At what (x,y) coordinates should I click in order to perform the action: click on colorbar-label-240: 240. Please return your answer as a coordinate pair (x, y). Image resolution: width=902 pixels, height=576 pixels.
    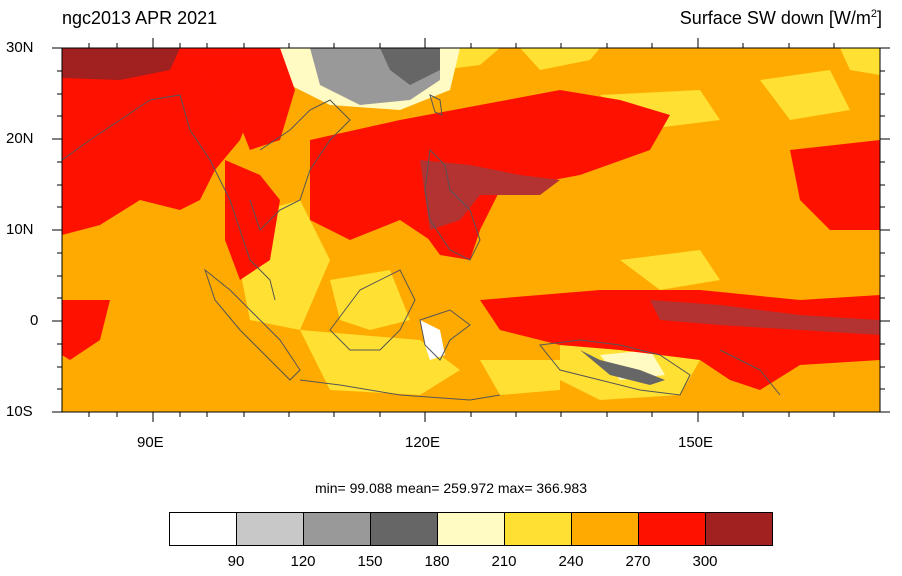
    Looking at the image, I should click on (571, 561).